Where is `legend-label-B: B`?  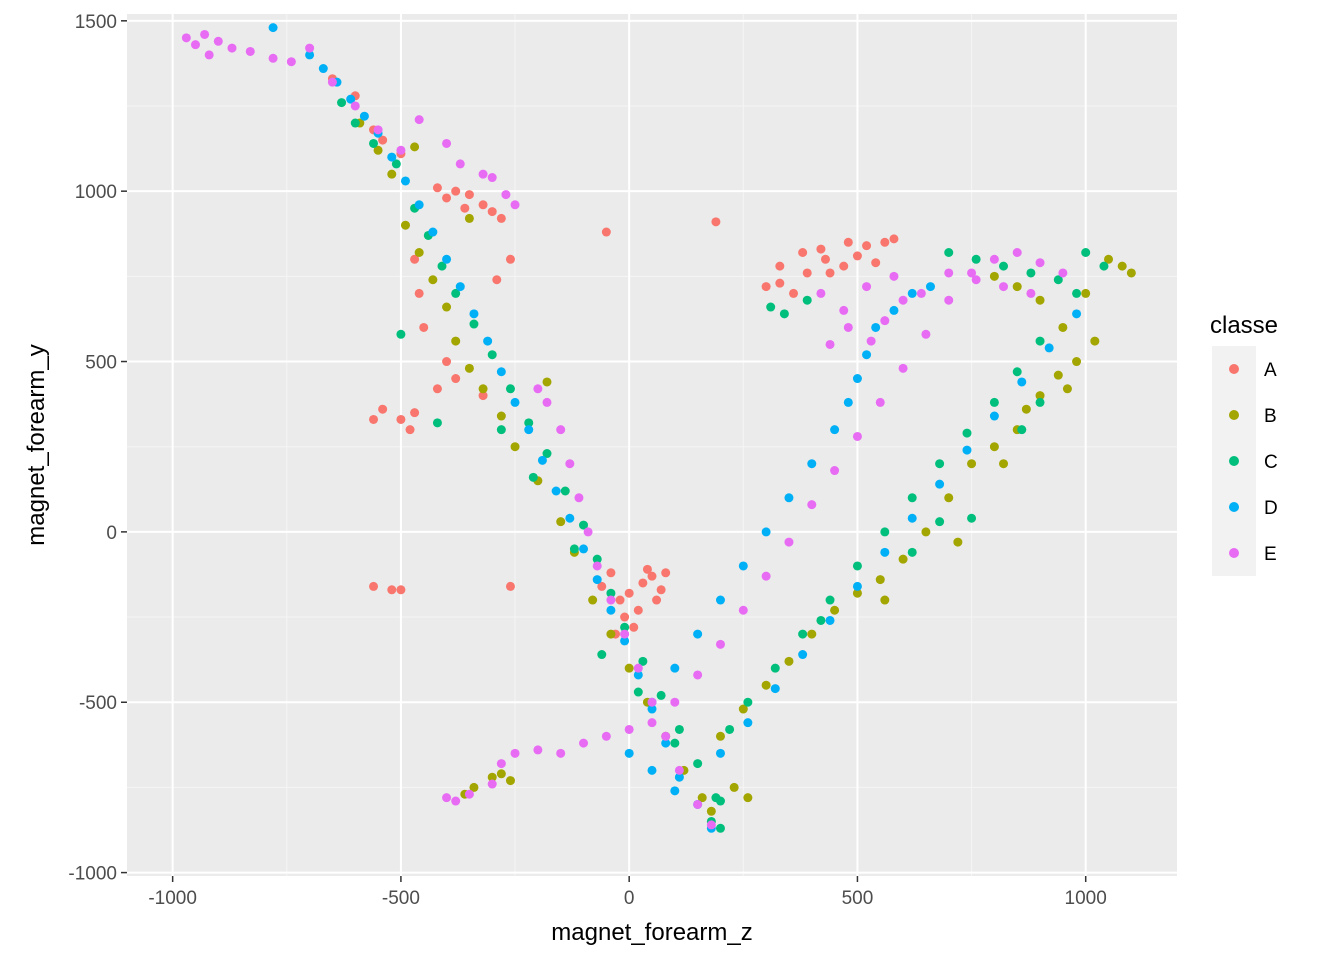 legend-label-B: B is located at coordinates (1270, 416).